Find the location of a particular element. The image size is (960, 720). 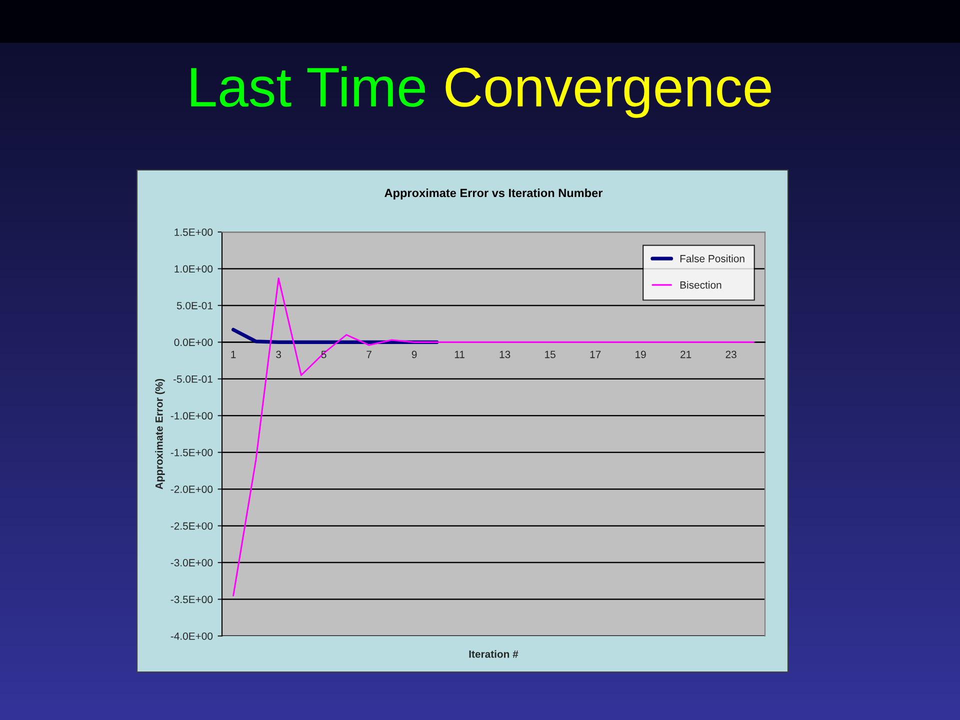

y-tick-label: 1.5E+00 is located at coordinates (193, 232).